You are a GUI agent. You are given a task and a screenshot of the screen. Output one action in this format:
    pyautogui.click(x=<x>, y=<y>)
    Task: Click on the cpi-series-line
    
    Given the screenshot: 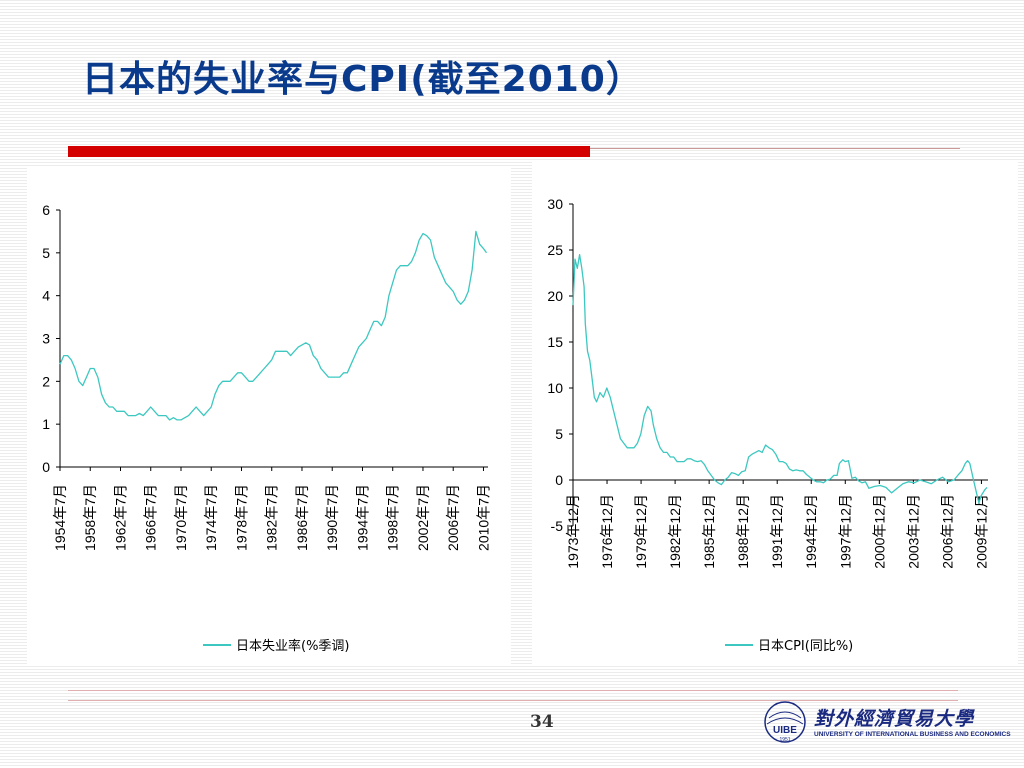 What is the action you would take?
    pyautogui.click(x=780, y=378)
    